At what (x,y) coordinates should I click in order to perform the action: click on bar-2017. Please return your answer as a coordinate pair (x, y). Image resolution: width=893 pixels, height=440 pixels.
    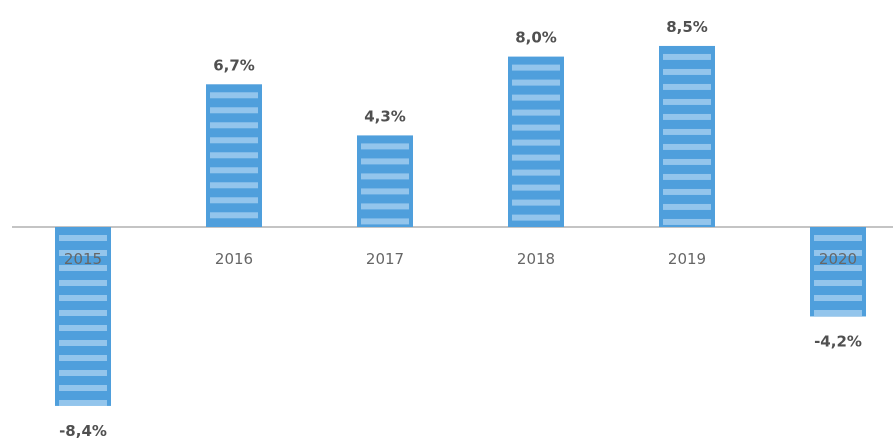
    Looking at the image, I should click on (385, 181).